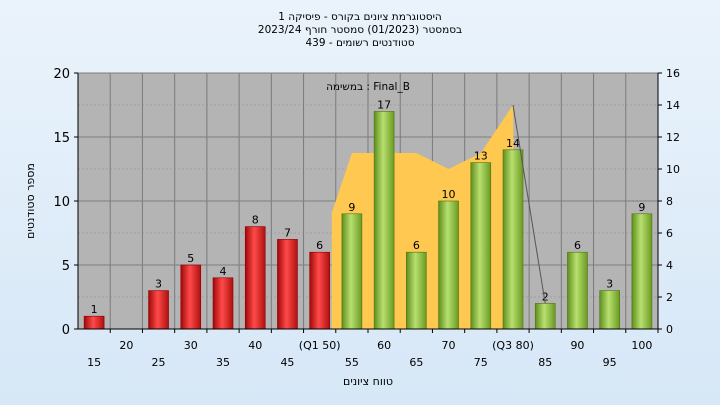  Describe the element at coordinates (368, 381) in the screenshot. I see `x-axis-label: טווח ציונים` at that location.